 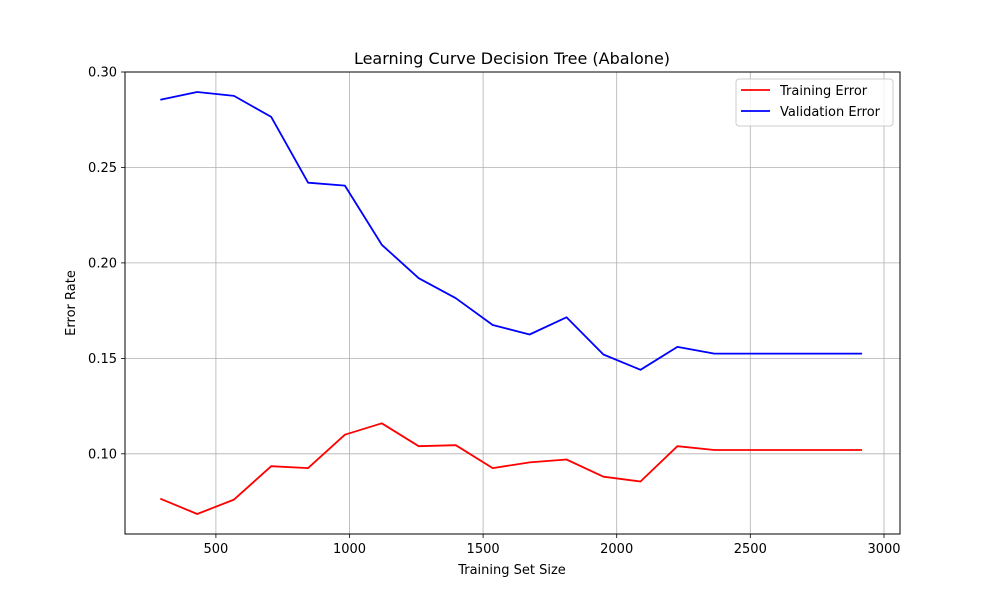 I want to click on y-tick-label: 0.30, so click(x=102, y=73).